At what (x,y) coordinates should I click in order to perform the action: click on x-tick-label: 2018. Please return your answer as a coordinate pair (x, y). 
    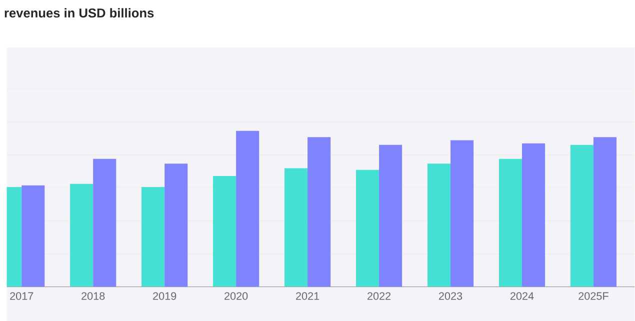
    Looking at the image, I should click on (93, 296).